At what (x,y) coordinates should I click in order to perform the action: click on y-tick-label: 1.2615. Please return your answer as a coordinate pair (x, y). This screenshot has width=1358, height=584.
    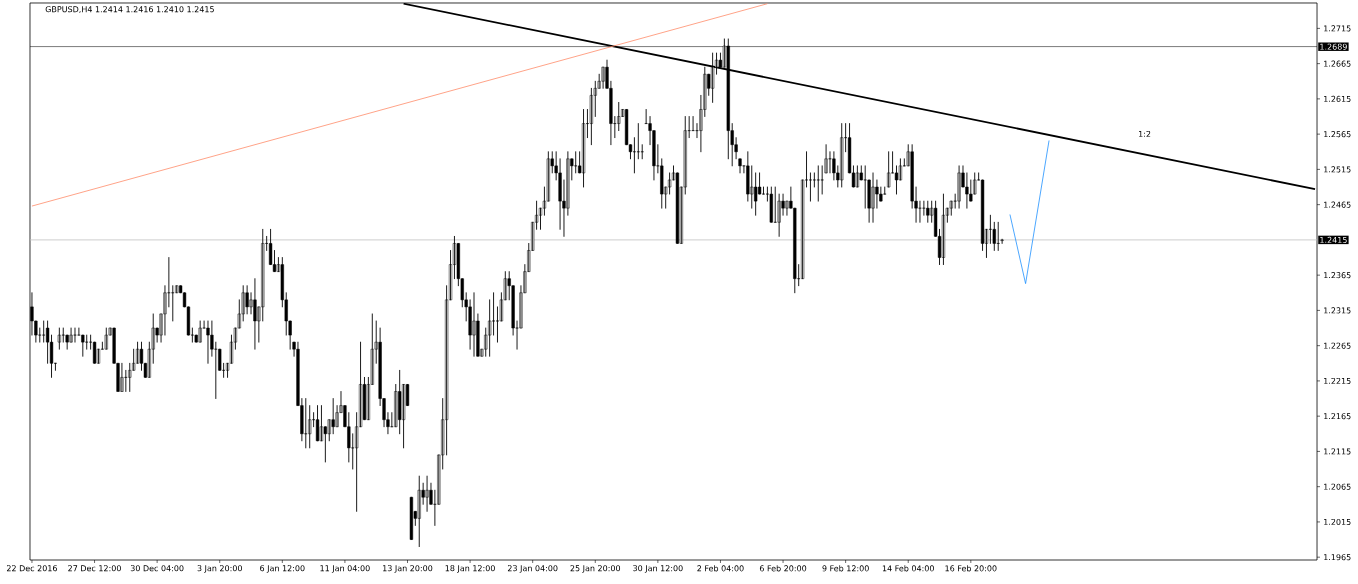
    Looking at the image, I should click on (1337, 98).